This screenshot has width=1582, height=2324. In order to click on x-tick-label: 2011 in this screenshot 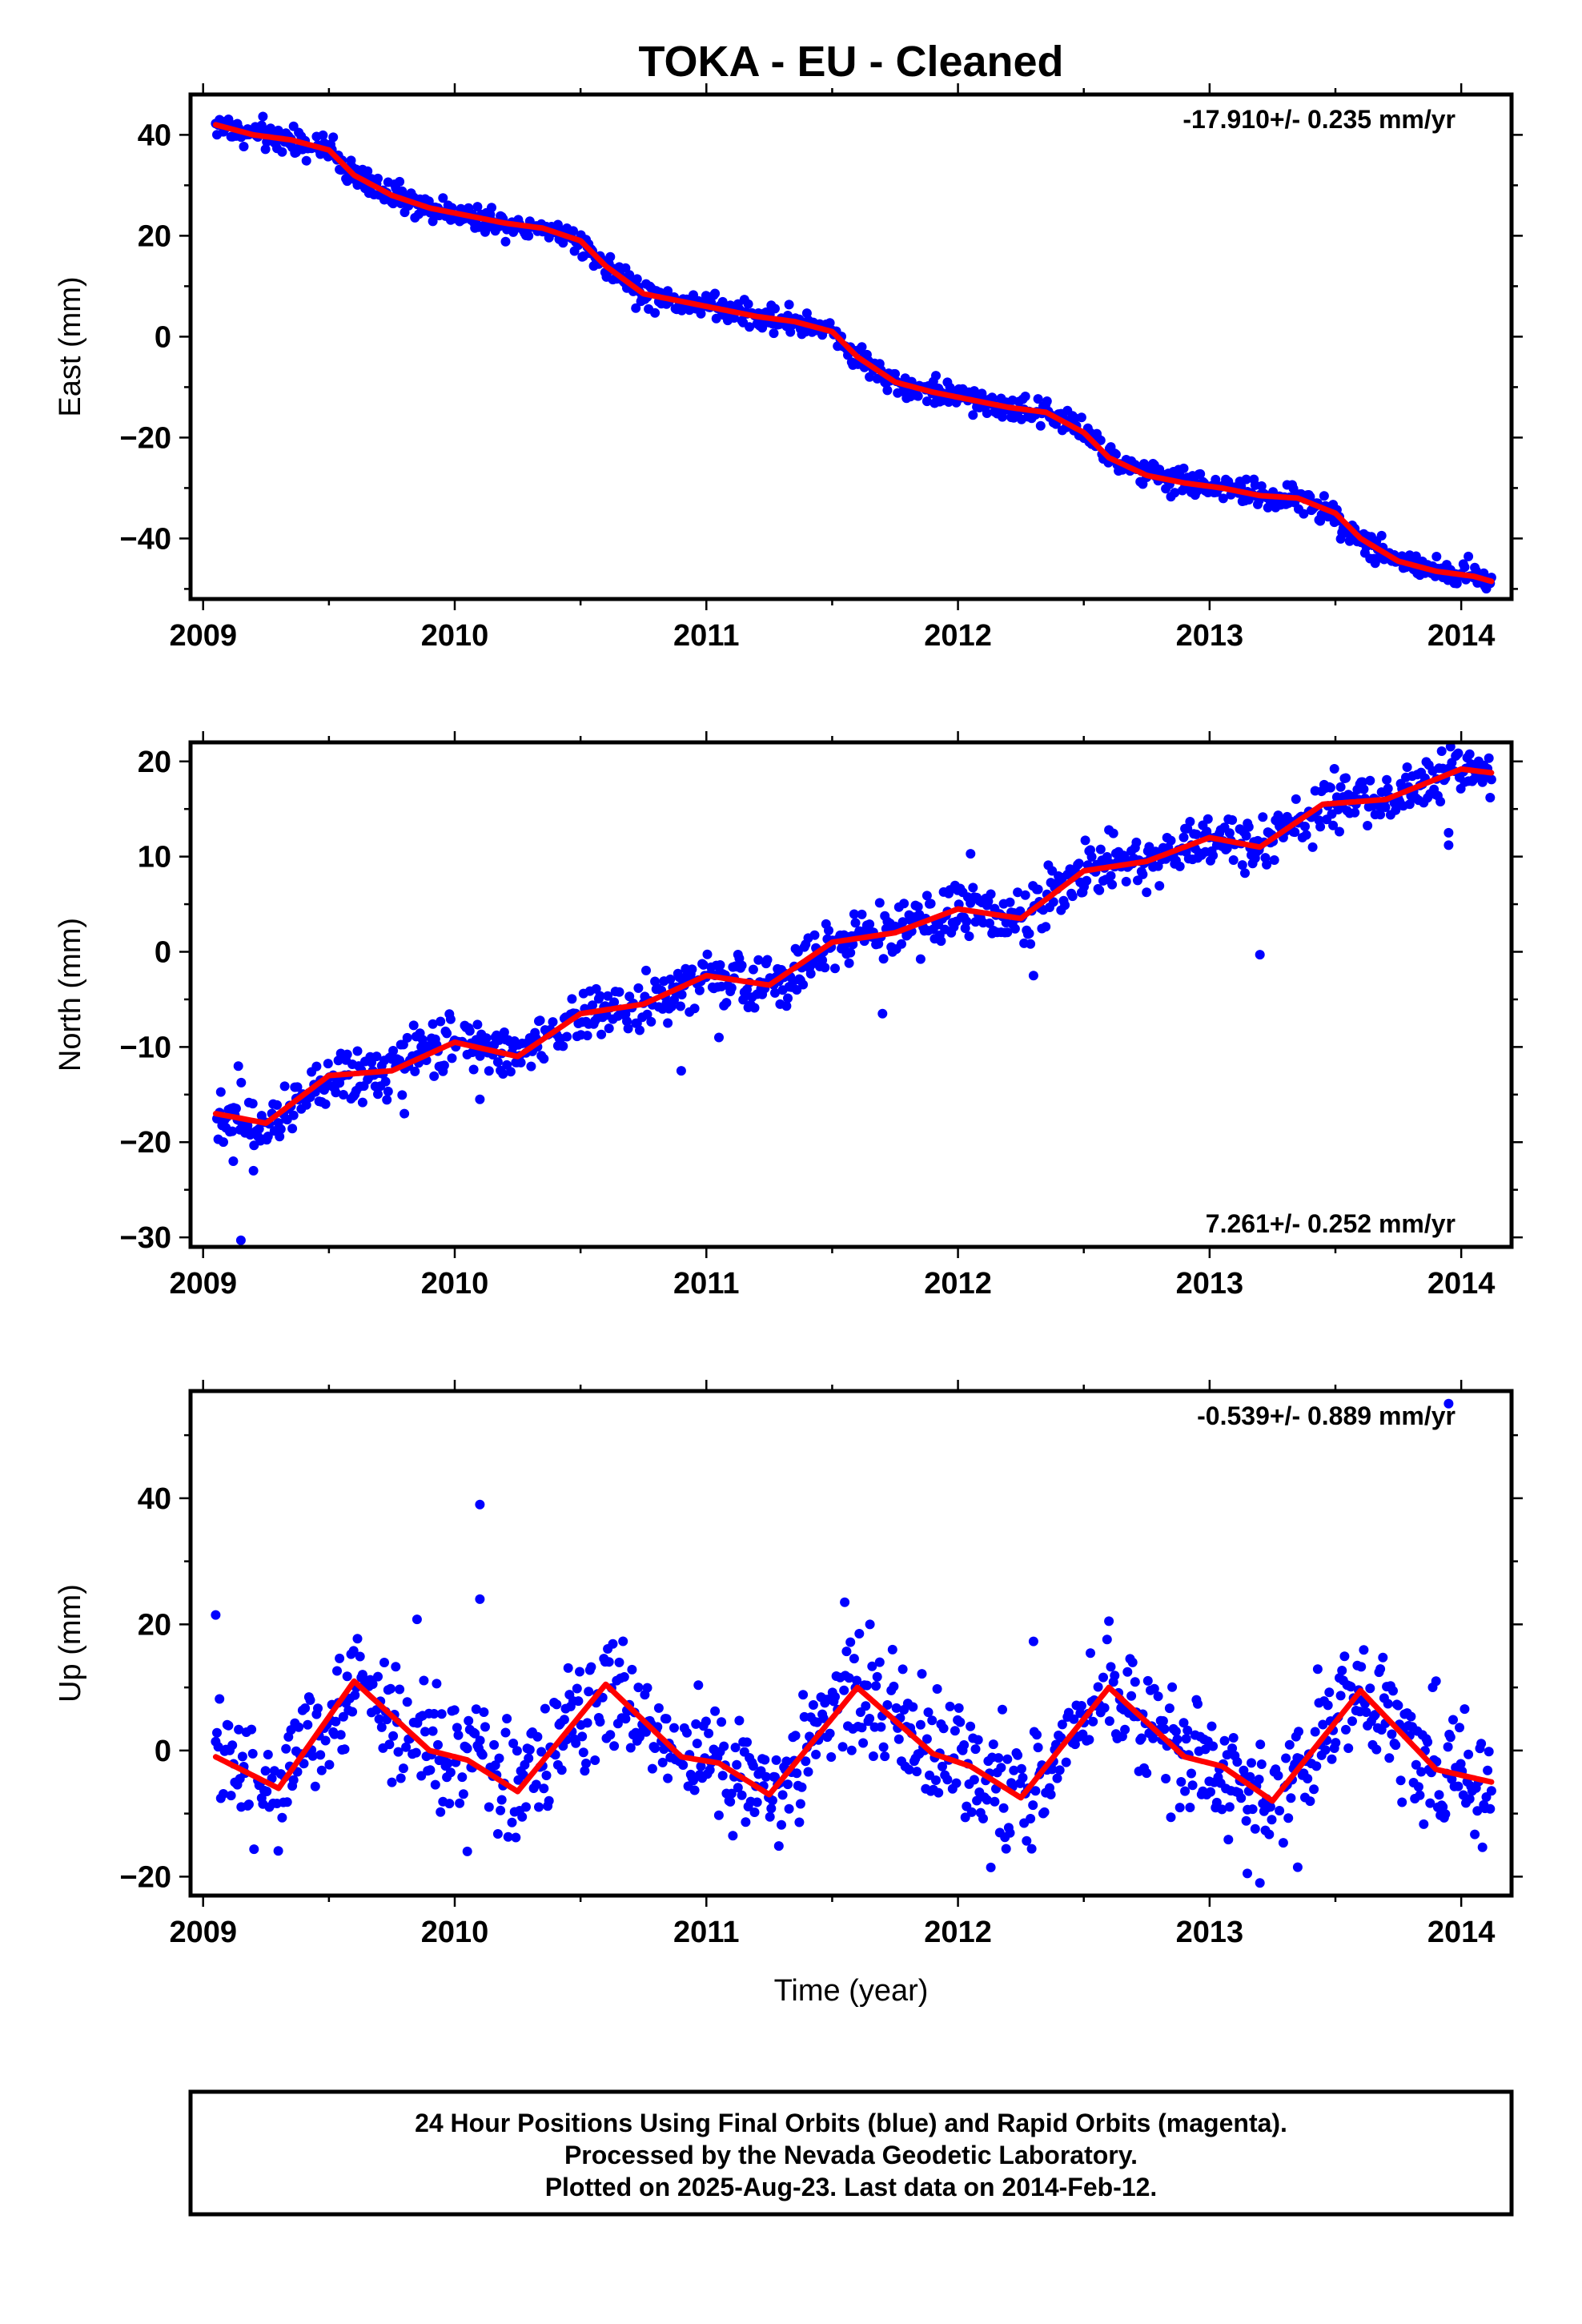, I will do `click(706, 1932)`.